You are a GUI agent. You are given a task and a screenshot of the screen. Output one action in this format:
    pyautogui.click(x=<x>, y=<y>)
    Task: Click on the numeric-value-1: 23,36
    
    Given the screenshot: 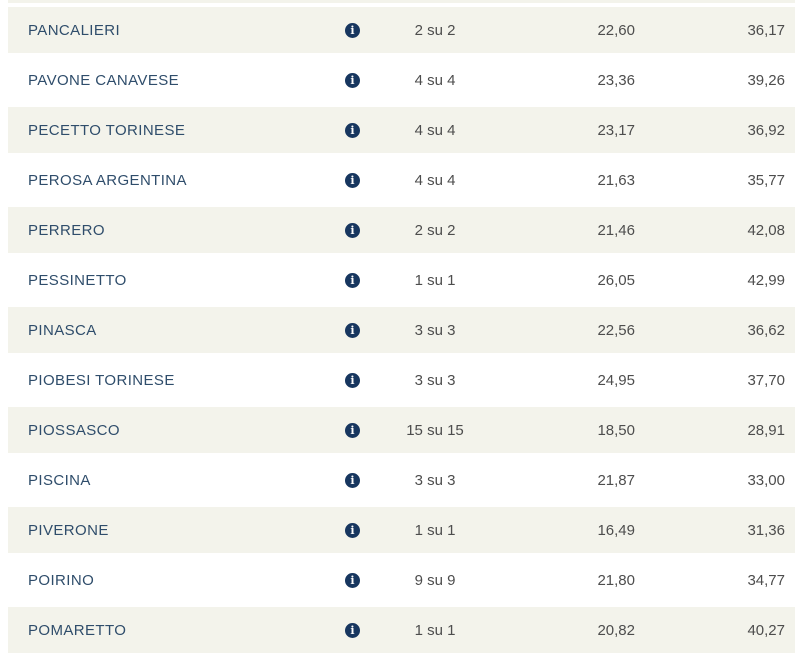 What is the action you would take?
    pyautogui.click(x=616, y=80)
    